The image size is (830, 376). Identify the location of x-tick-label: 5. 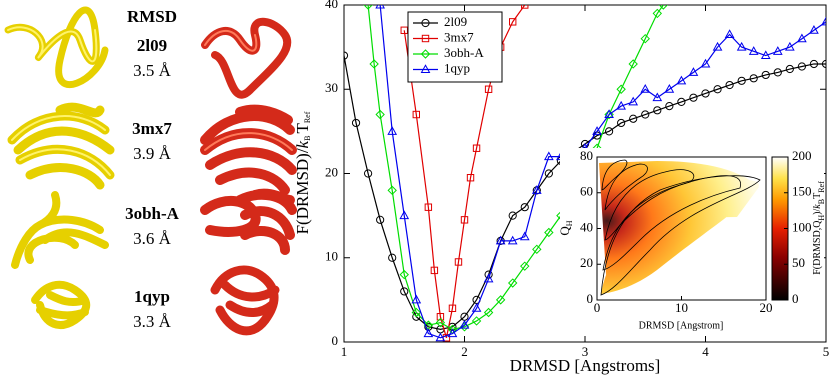
(826, 351).